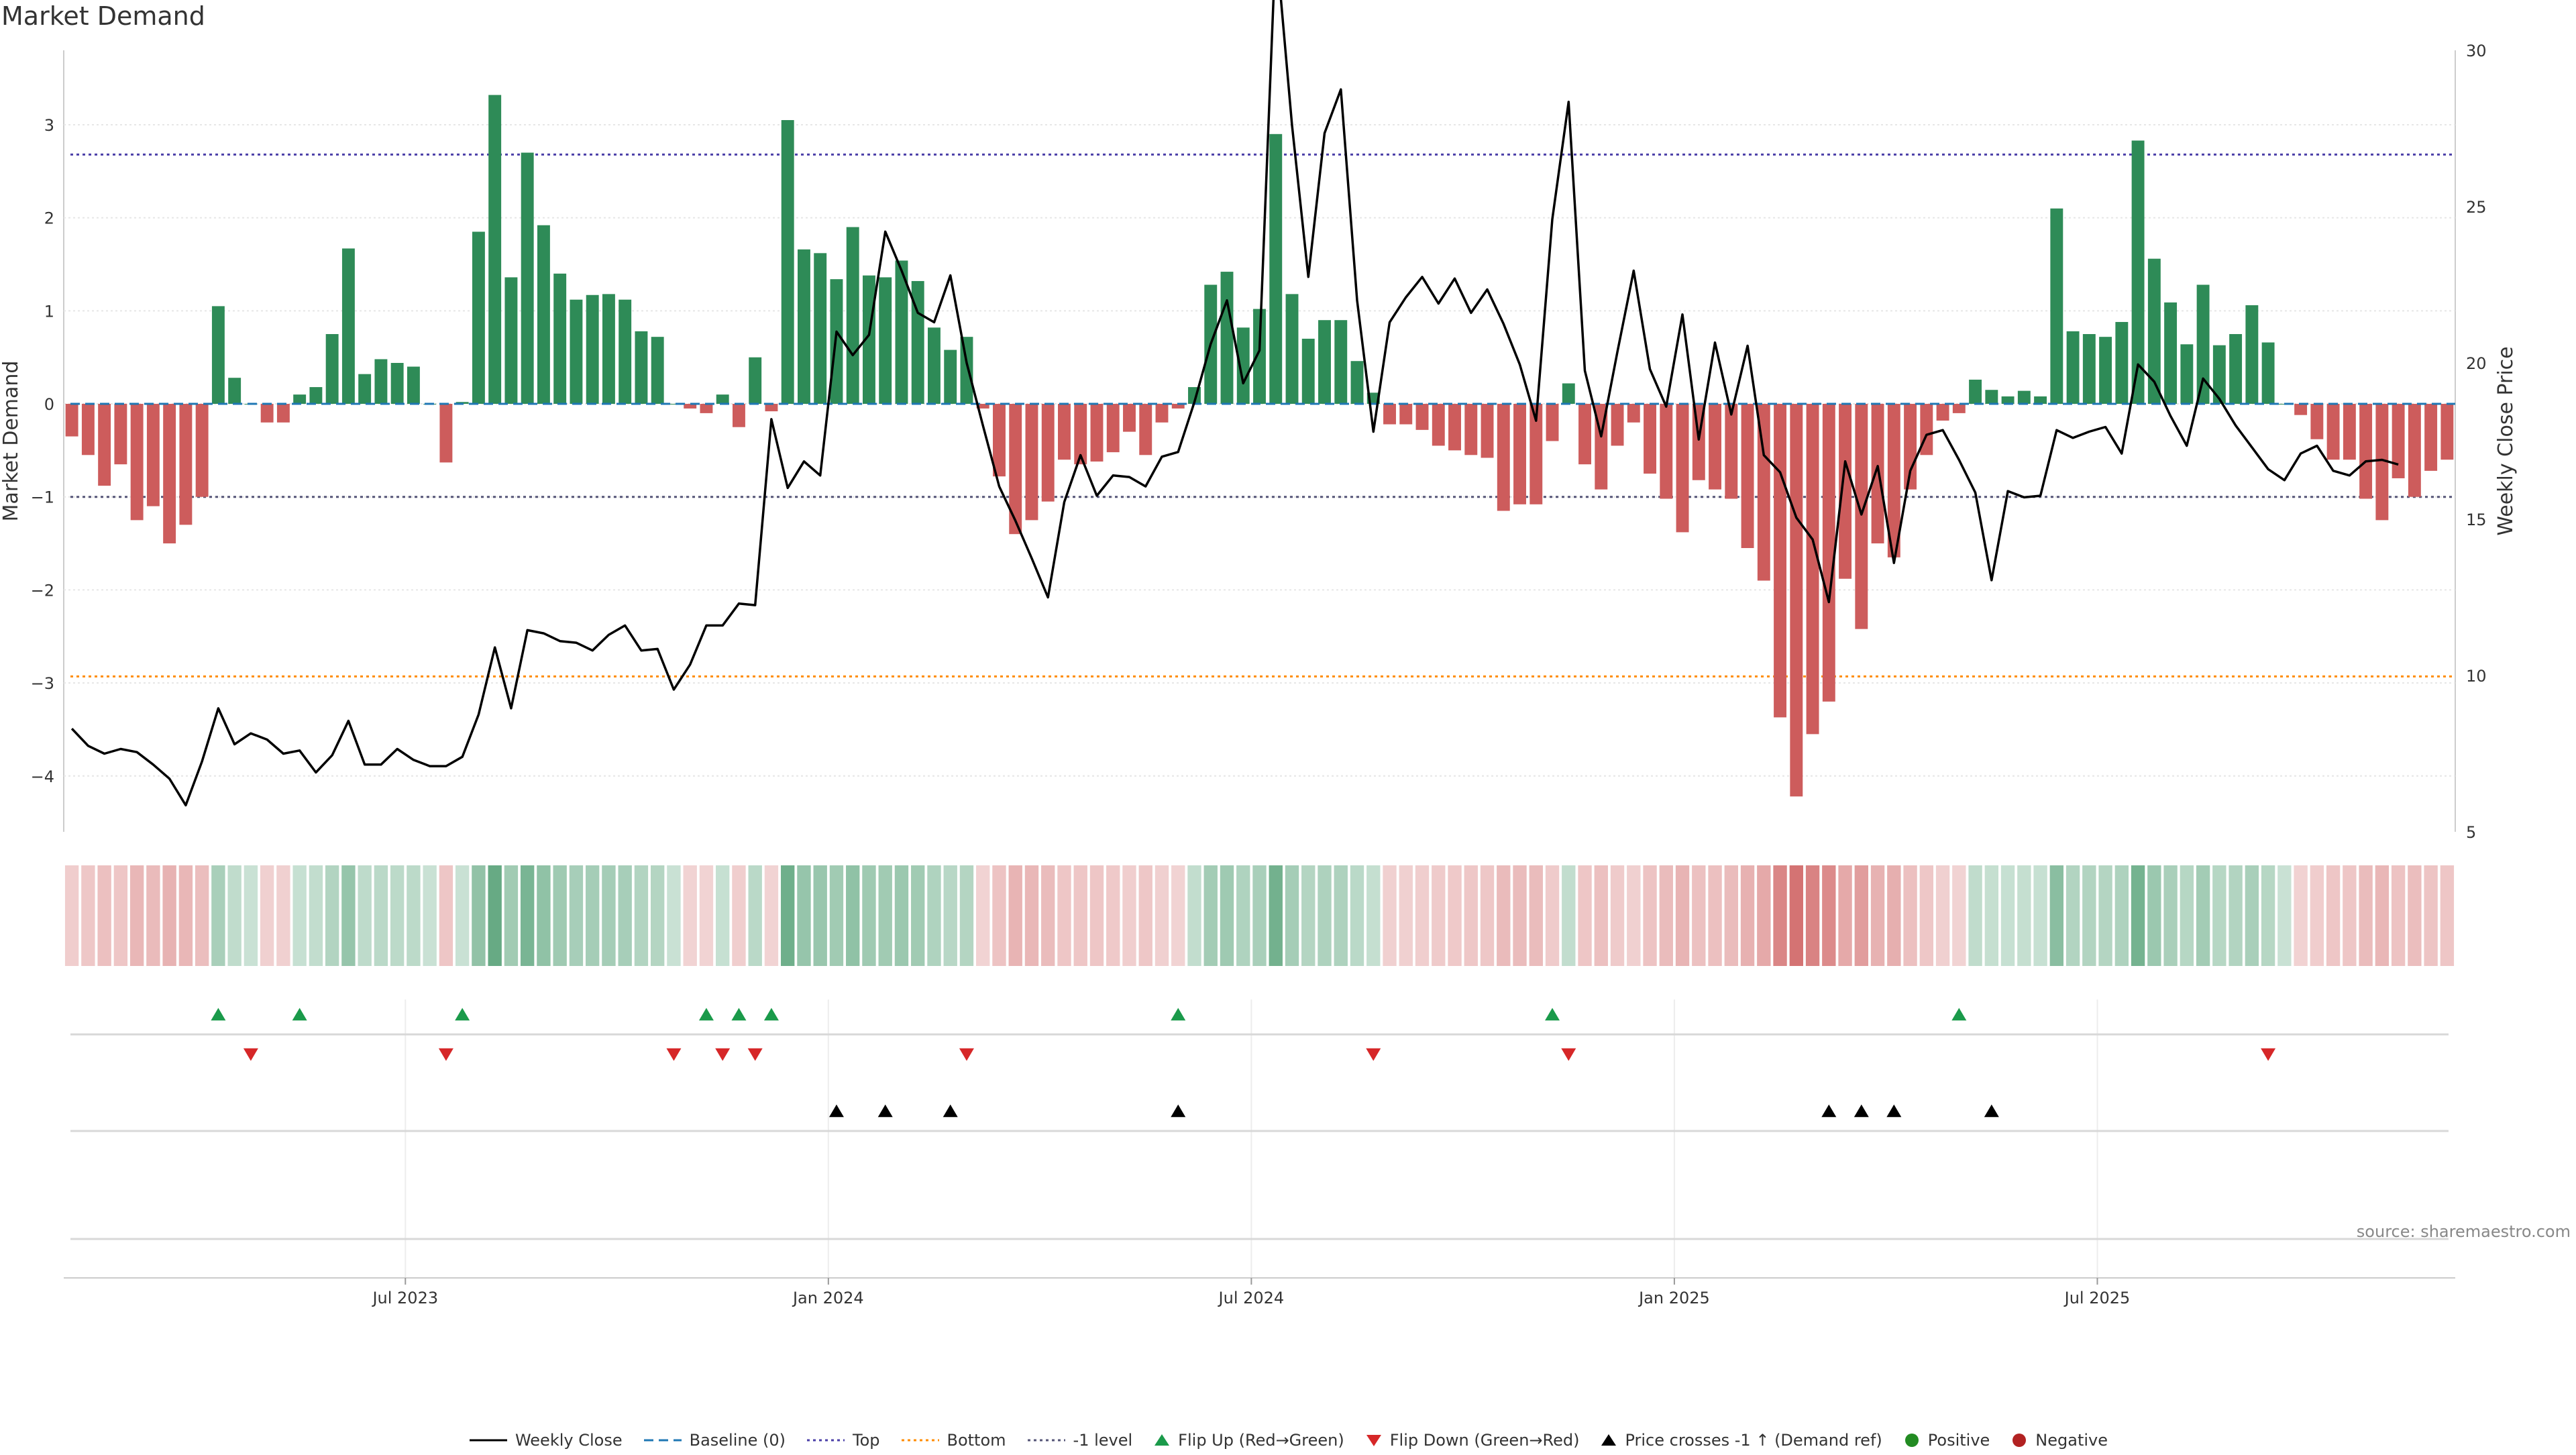 The height and width of the screenshot is (1455, 2576). I want to click on y-tick-label: −4, so click(42, 776).